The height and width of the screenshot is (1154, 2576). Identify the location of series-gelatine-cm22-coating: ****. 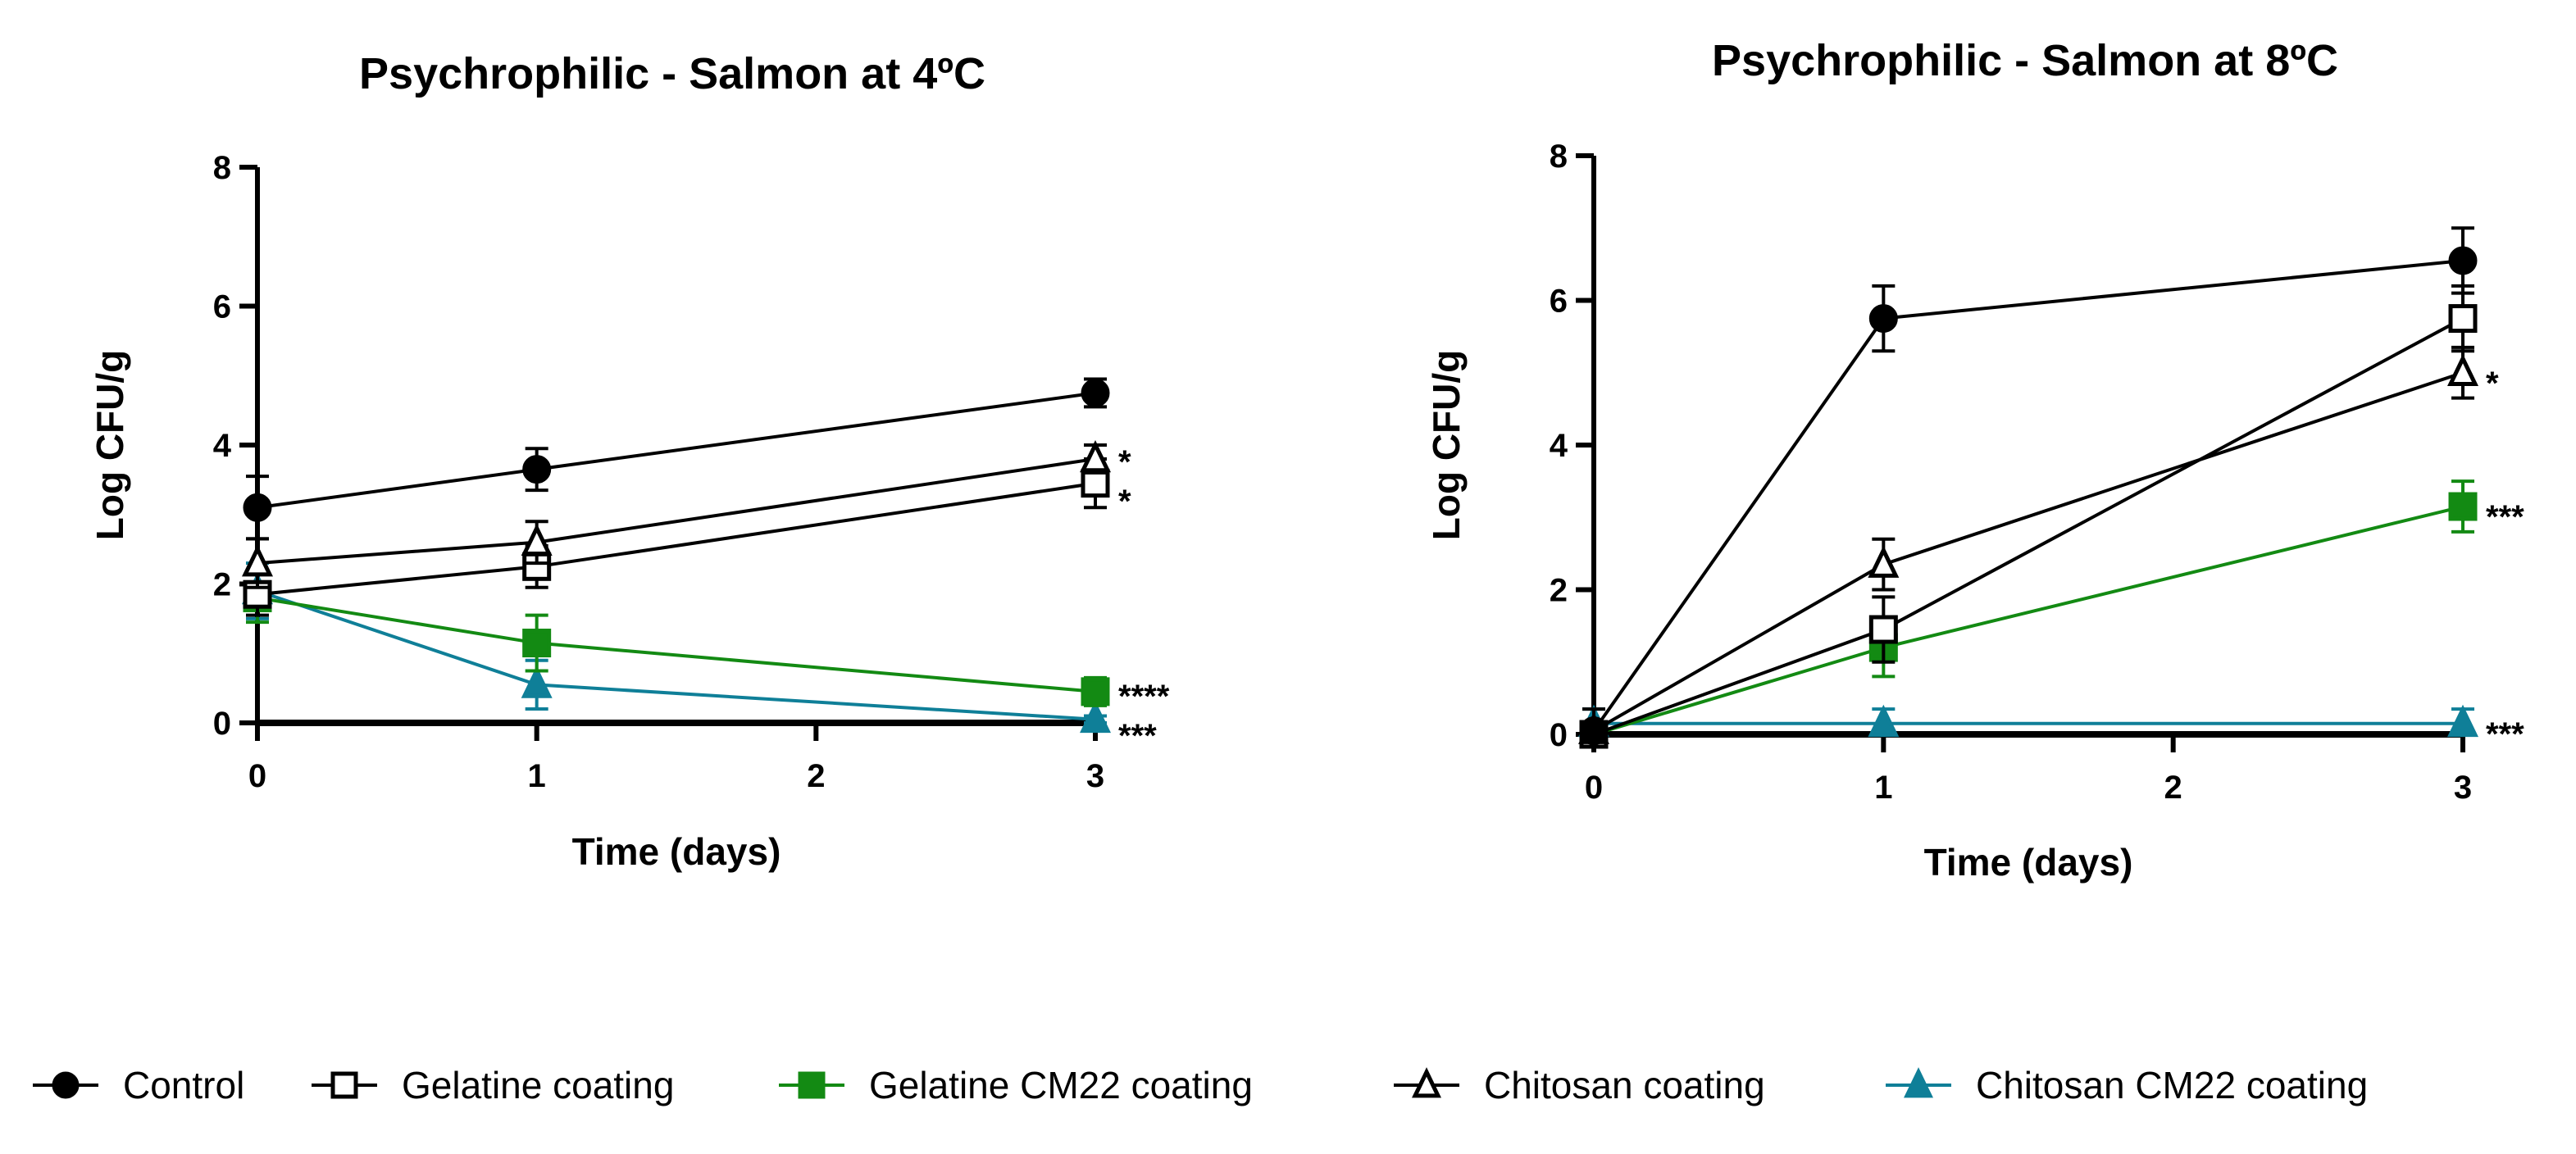
(706, 643).